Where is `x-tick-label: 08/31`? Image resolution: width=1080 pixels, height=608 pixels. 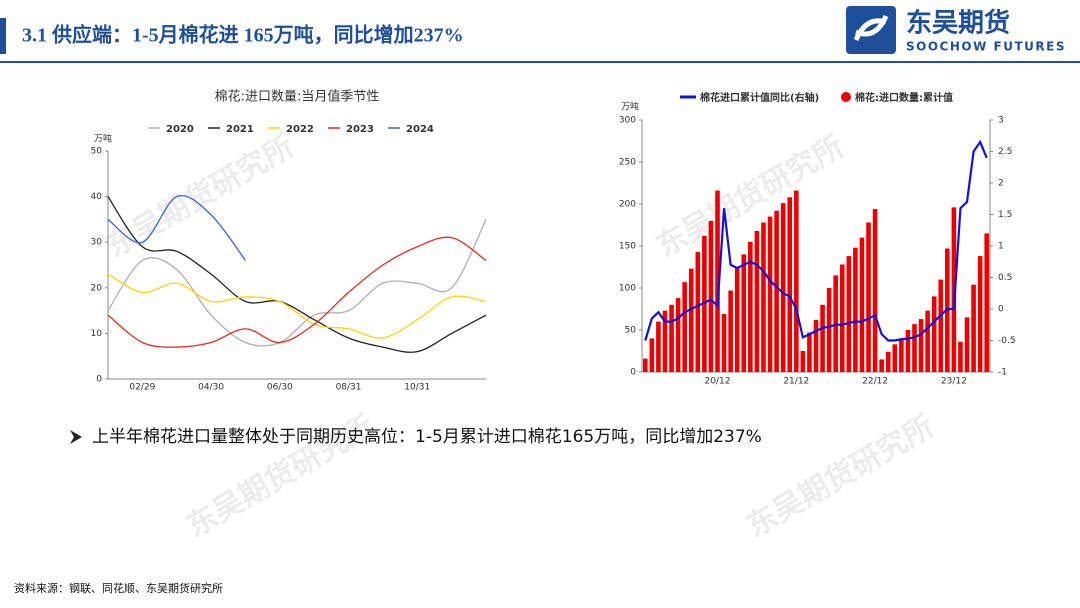
x-tick-label: 08/31 is located at coordinates (349, 388).